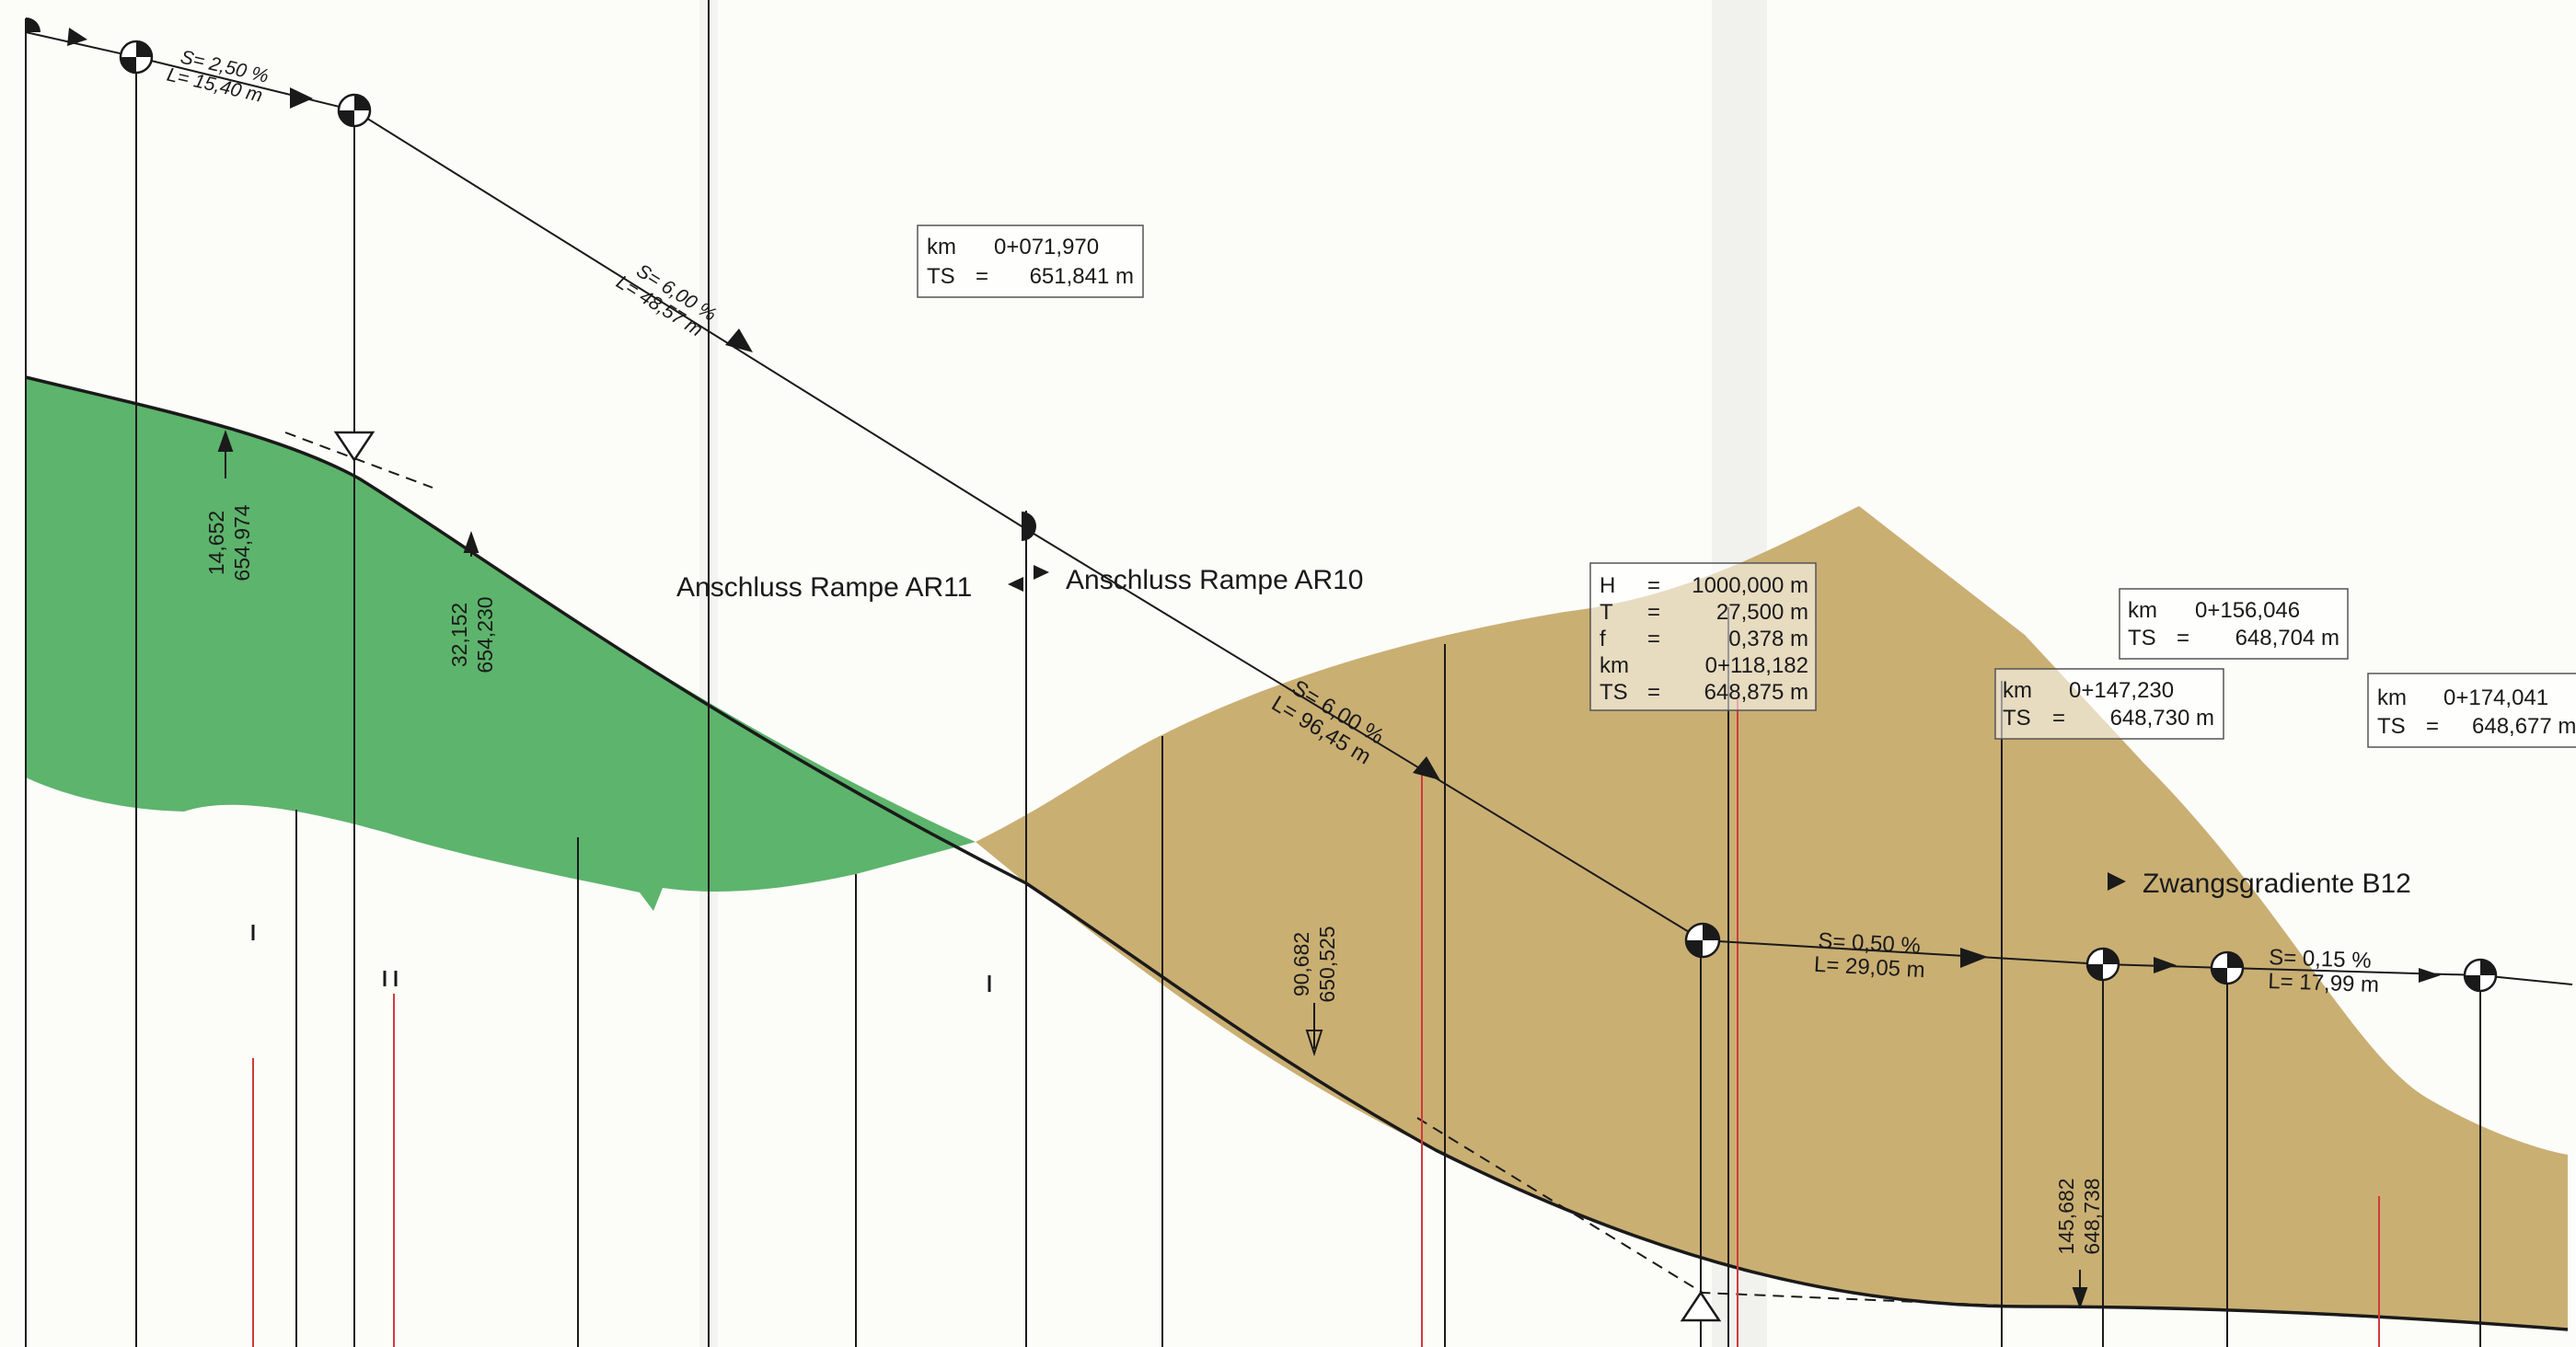 The image size is (2576, 1347). What do you see at coordinates (1762, 612) in the screenshot?
I see `svg-text: 27,500 m` at bounding box center [1762, 612].